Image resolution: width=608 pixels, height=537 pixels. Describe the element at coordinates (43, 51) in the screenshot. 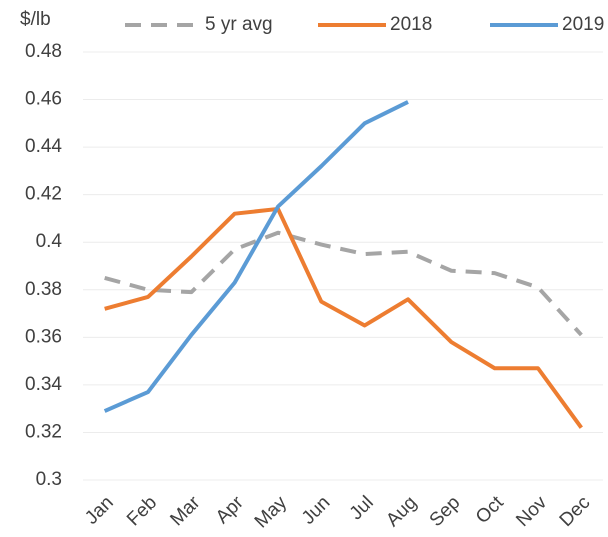

I see `y-tick-label: 0.48` at that location.